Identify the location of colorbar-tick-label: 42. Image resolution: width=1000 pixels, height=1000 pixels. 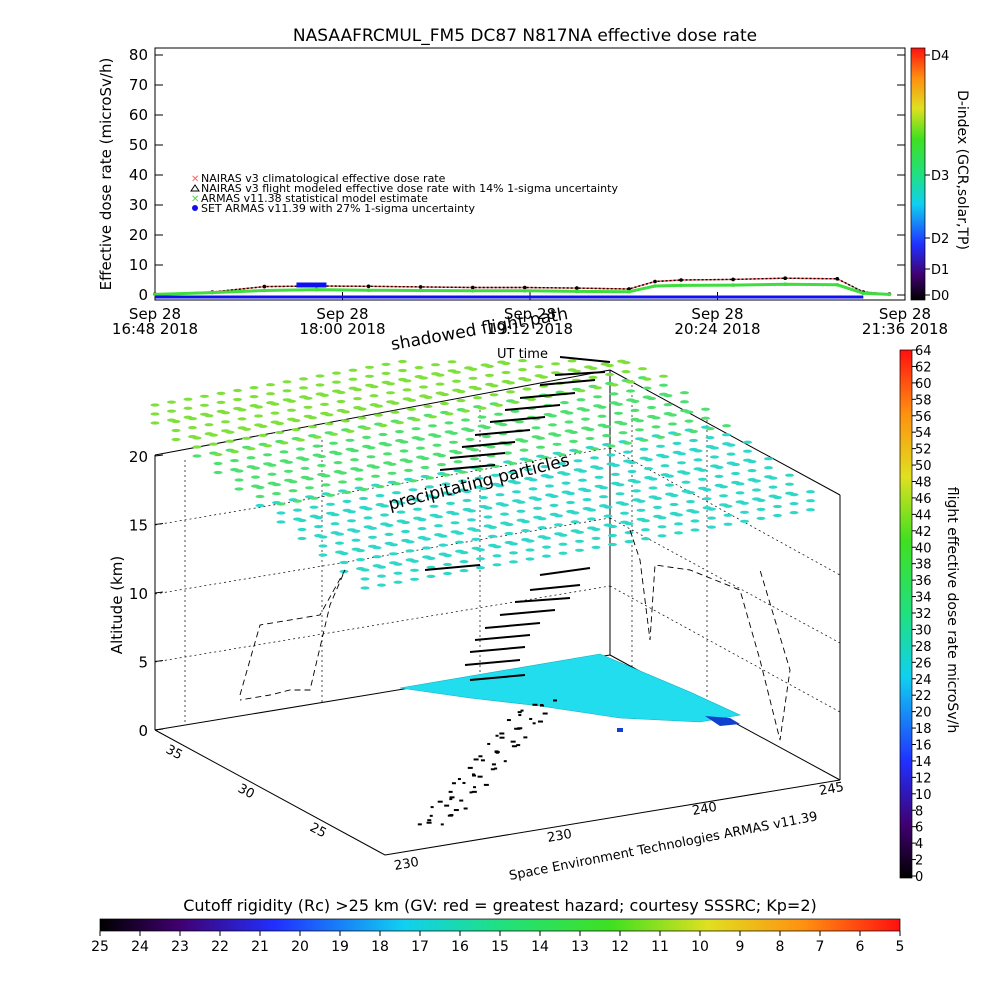
(923, 532).